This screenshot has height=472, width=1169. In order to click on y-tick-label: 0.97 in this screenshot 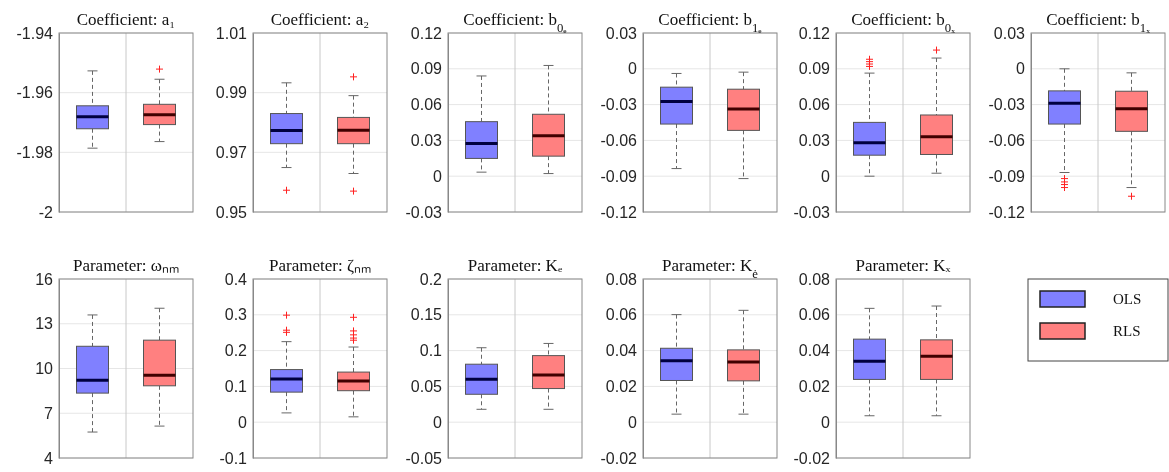, I will do `click(231, 152)`.